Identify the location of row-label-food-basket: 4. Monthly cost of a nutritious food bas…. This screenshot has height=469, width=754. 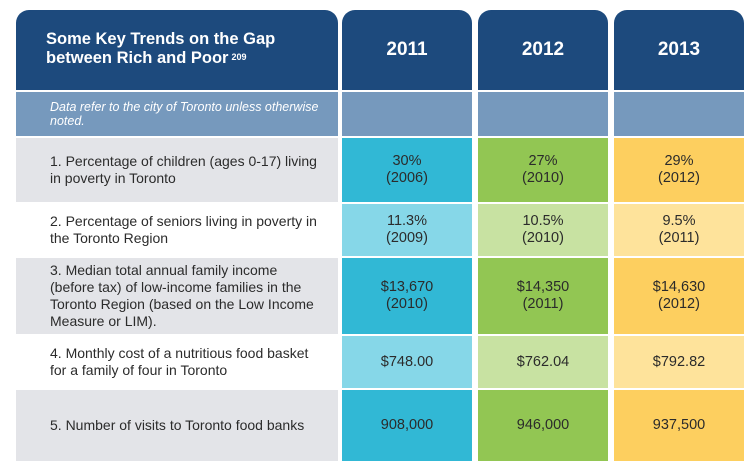
(177, 362).